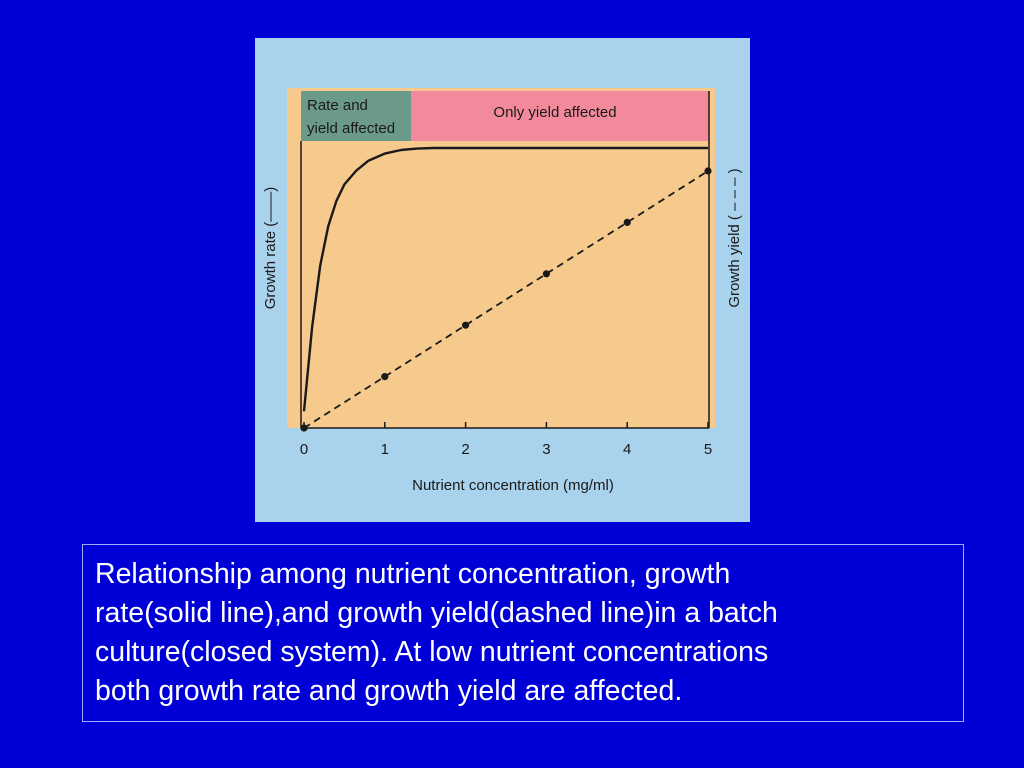 Image resolution: width=1024 pixels, height=768 pixels. I want to click on region-only-yield-label: Only yield affected, so click(554, 112).